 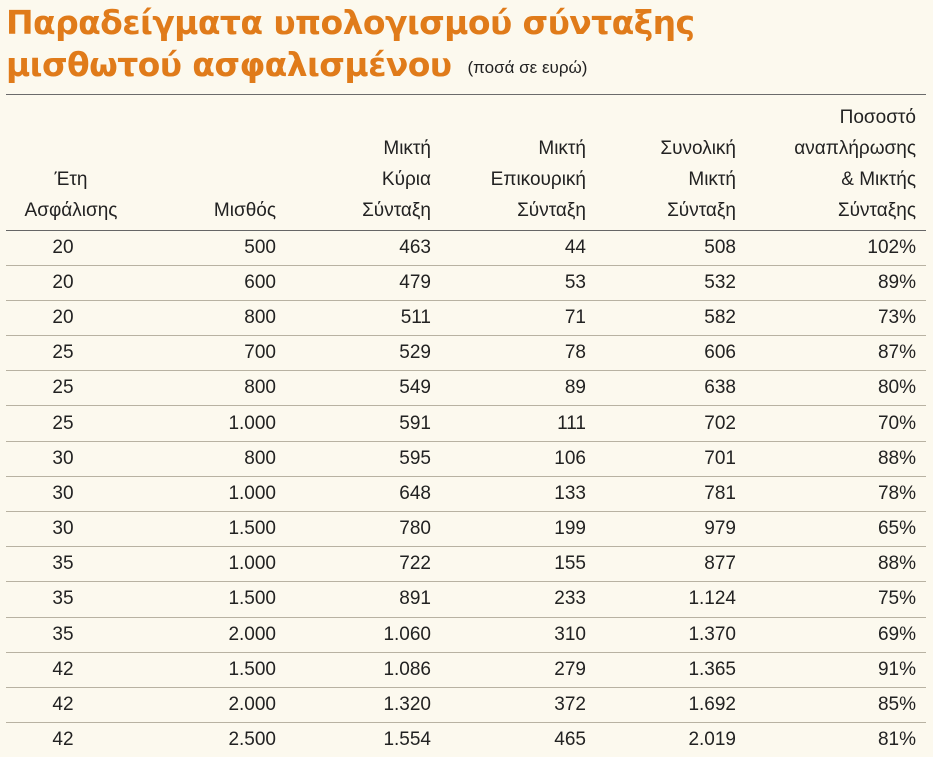 What do you see at coordinates (518, 248) in the screenshot?
I see `supplementary-pension-cell: 44` at bounding box center [518, 248].